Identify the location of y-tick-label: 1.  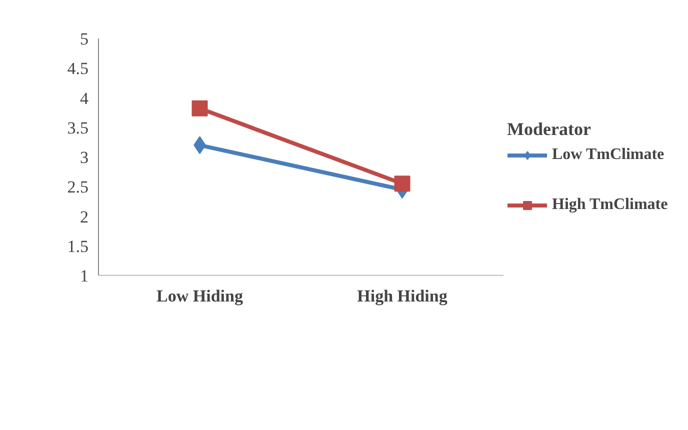
(84, 276).